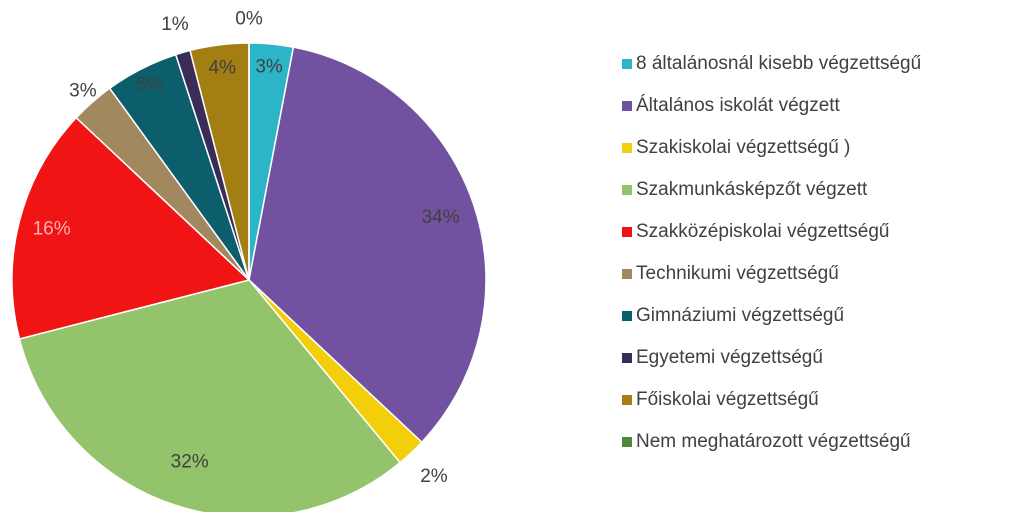 This screenshot has width=1027, height=512. Describe the element at coordinates (175, 24) in the screenshot. I see `data-label: 1%` at that location.